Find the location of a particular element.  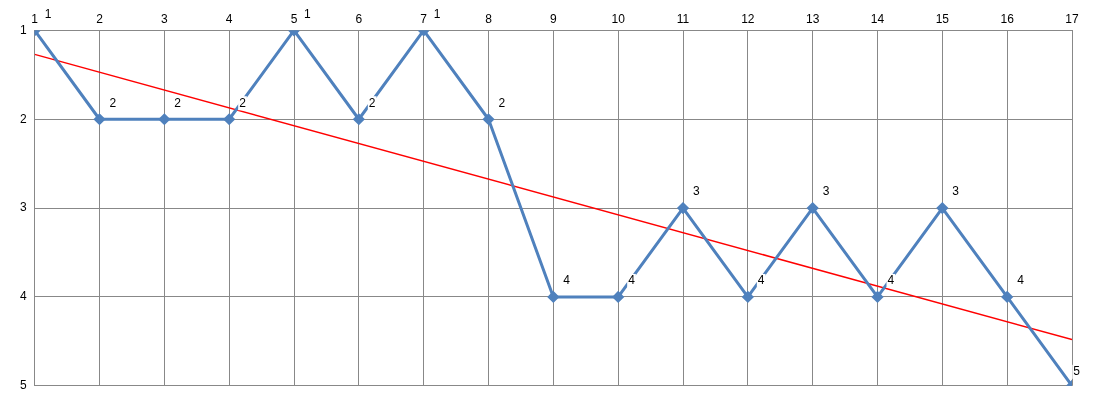

x-tick-label: 13 is located at coordinates (812, 18).